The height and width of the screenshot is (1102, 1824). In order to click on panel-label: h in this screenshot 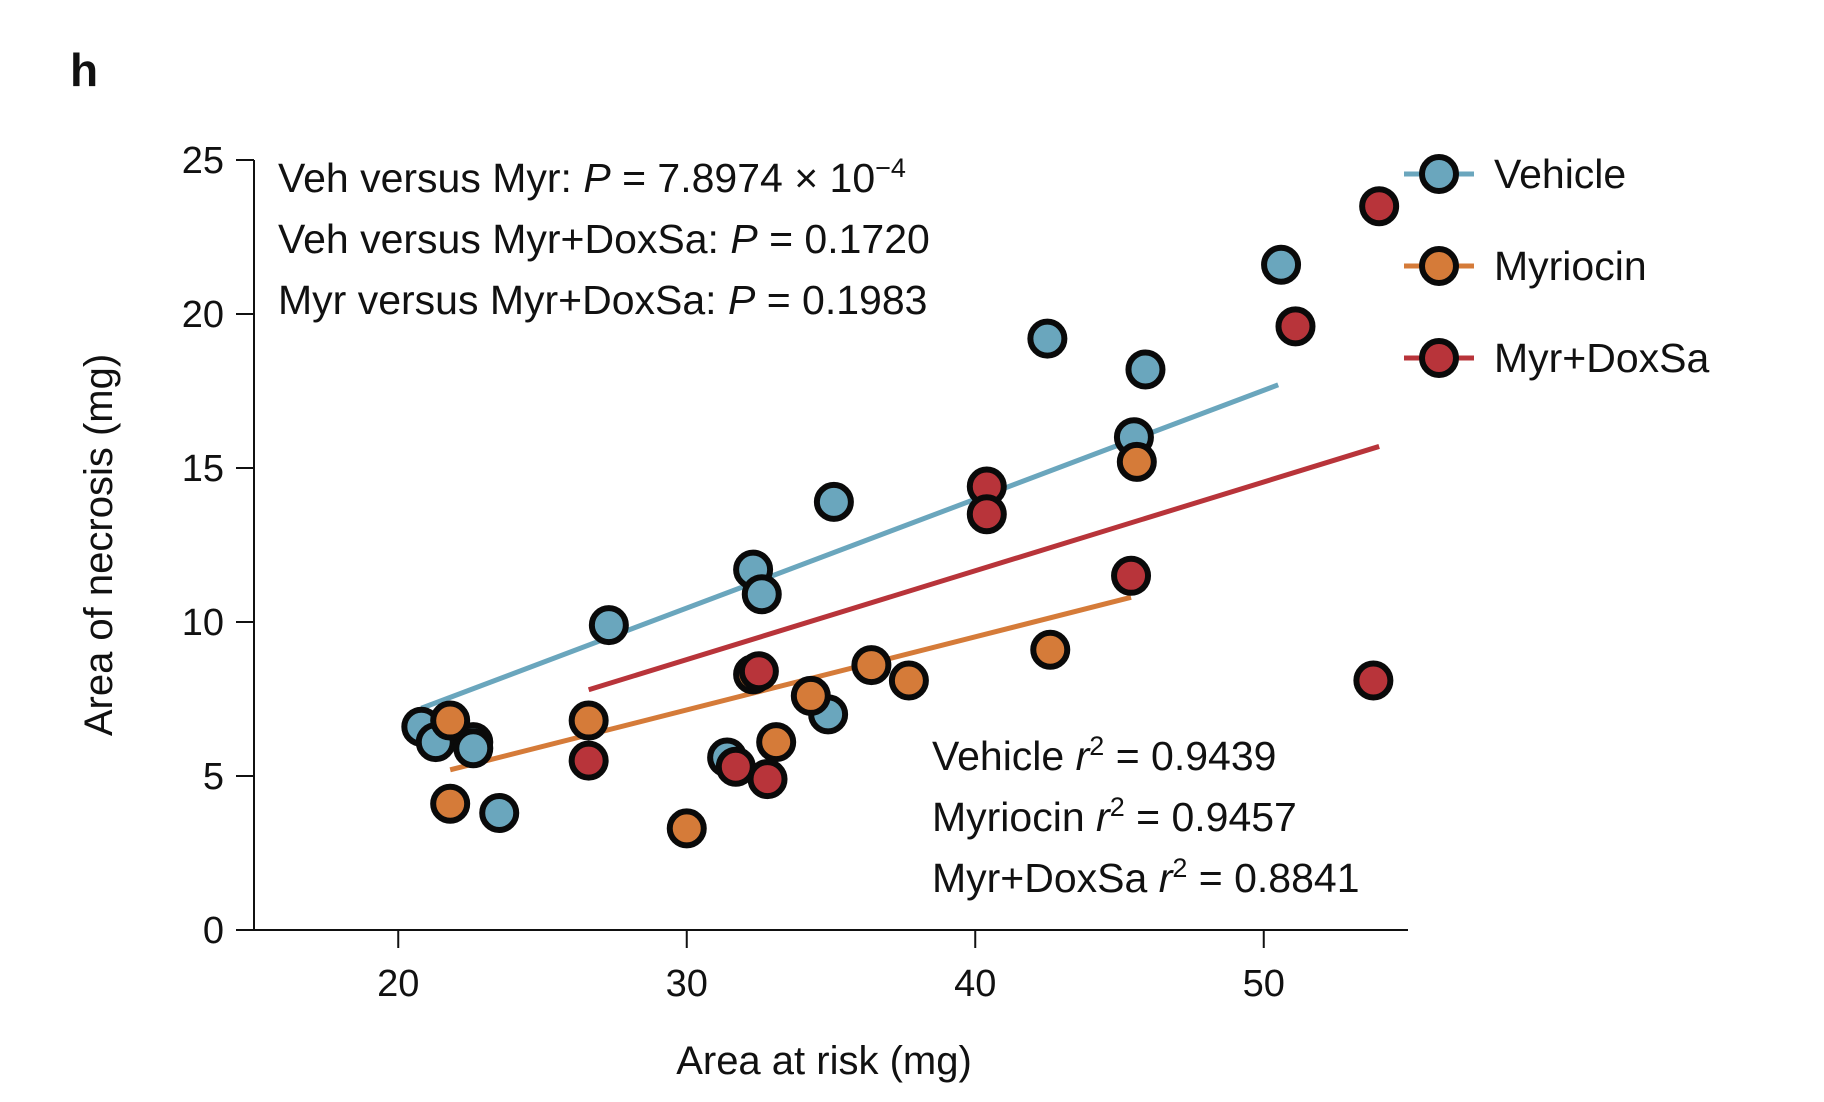, I will do `click(84, 70)`.